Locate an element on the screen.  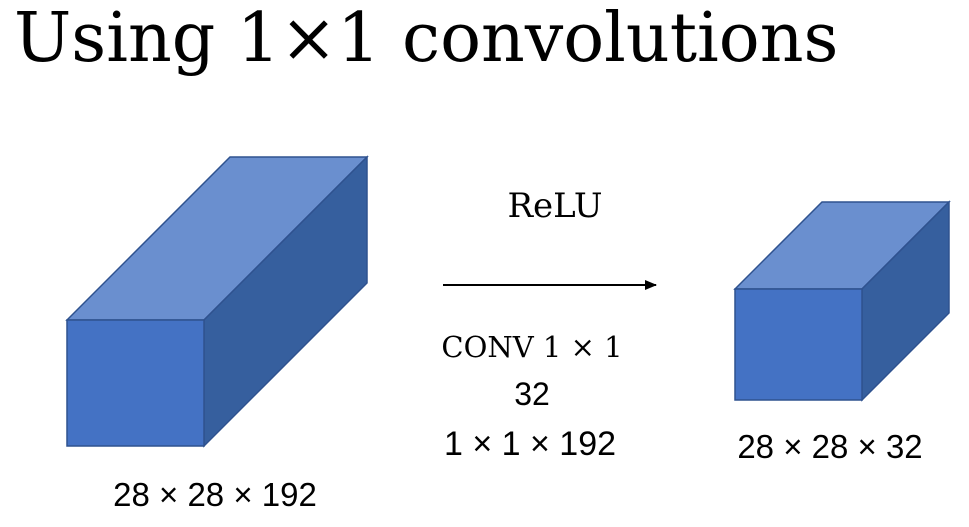
input-volume-front-face is located at coordinates (135, 383).